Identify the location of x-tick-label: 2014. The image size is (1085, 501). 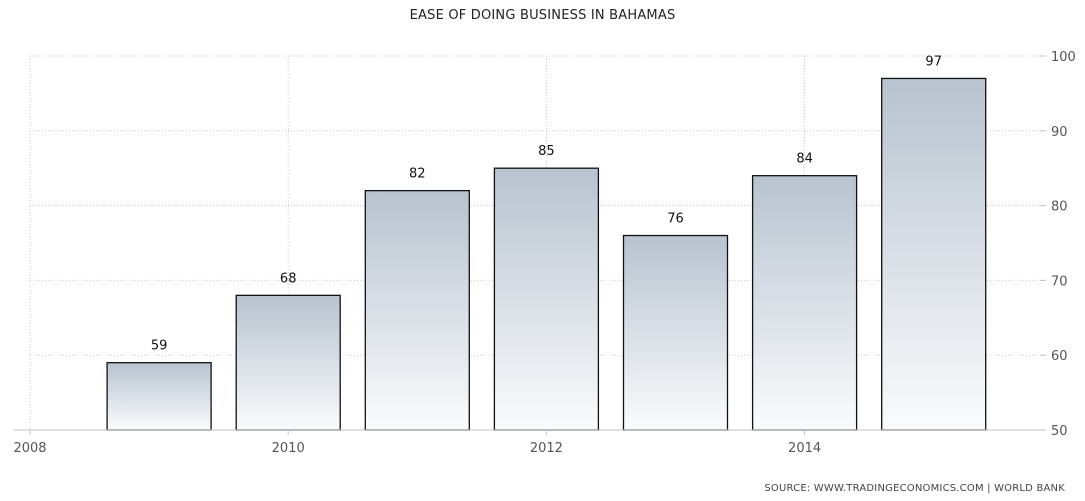
(804, 448).